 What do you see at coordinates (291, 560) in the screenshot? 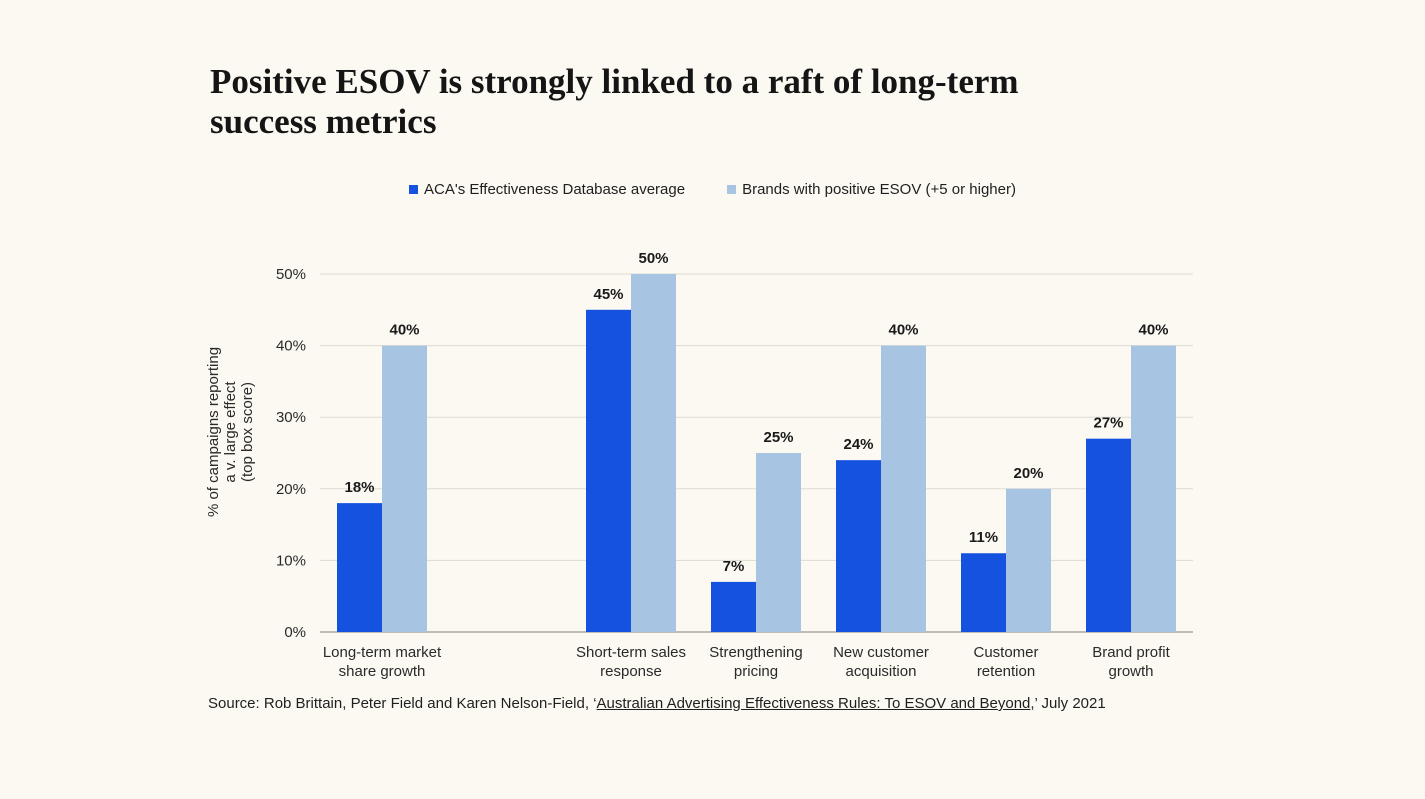
I see `y-tick-label: 10%` at bounding box center [291, 560].